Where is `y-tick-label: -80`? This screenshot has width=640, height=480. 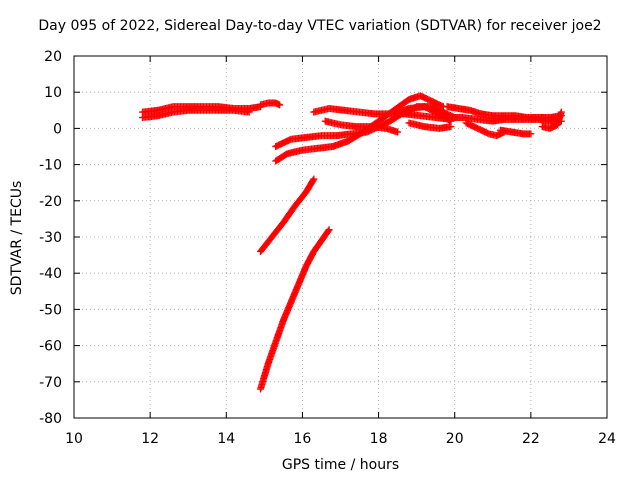 y-tick-label: -80 is located at coordinates (50, 419).